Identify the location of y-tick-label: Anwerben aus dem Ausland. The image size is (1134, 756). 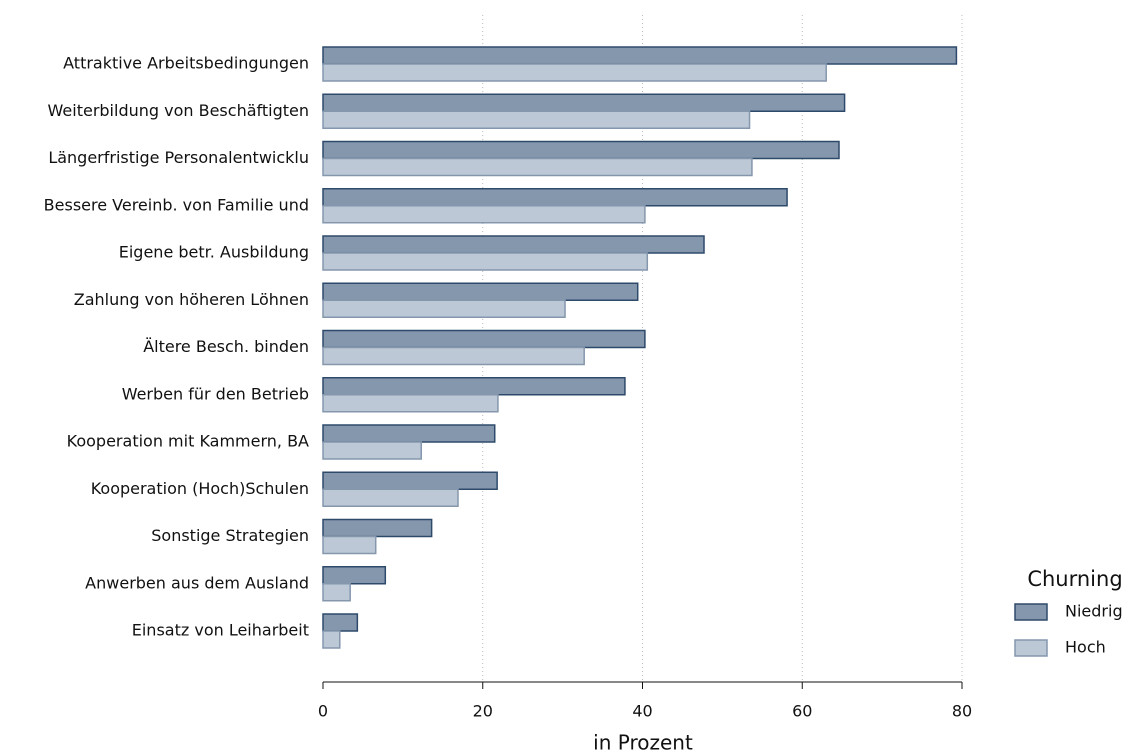
(197, 582).